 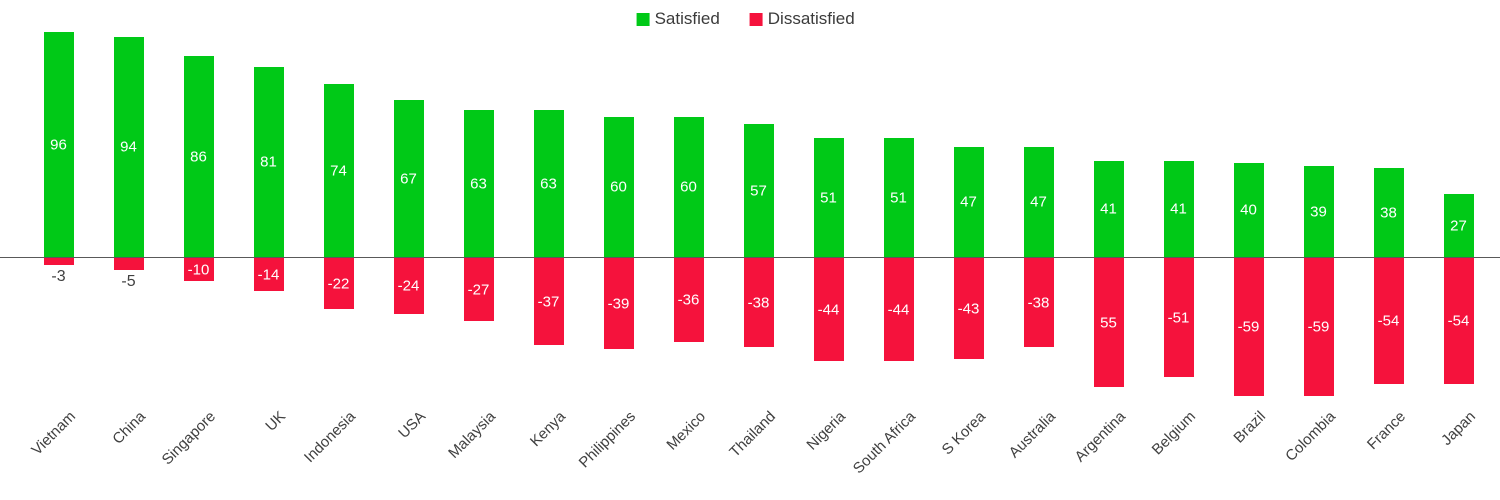 I want to click on x-axis-category-label-text: Singapore, so click(x=188, y=438).